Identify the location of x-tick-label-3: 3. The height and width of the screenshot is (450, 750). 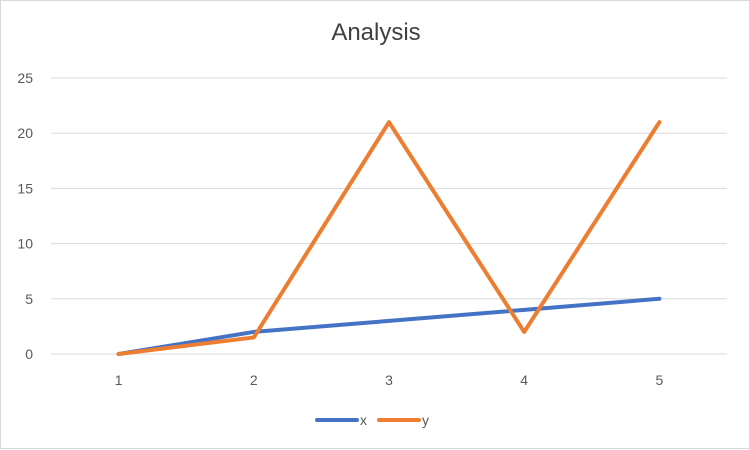
(389, 380).